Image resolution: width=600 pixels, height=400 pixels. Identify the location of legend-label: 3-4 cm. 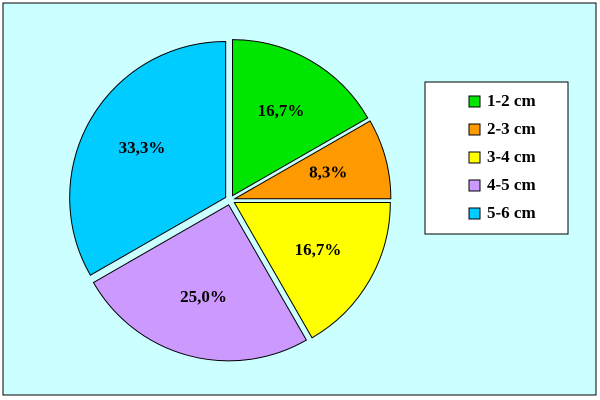
(511, 156).